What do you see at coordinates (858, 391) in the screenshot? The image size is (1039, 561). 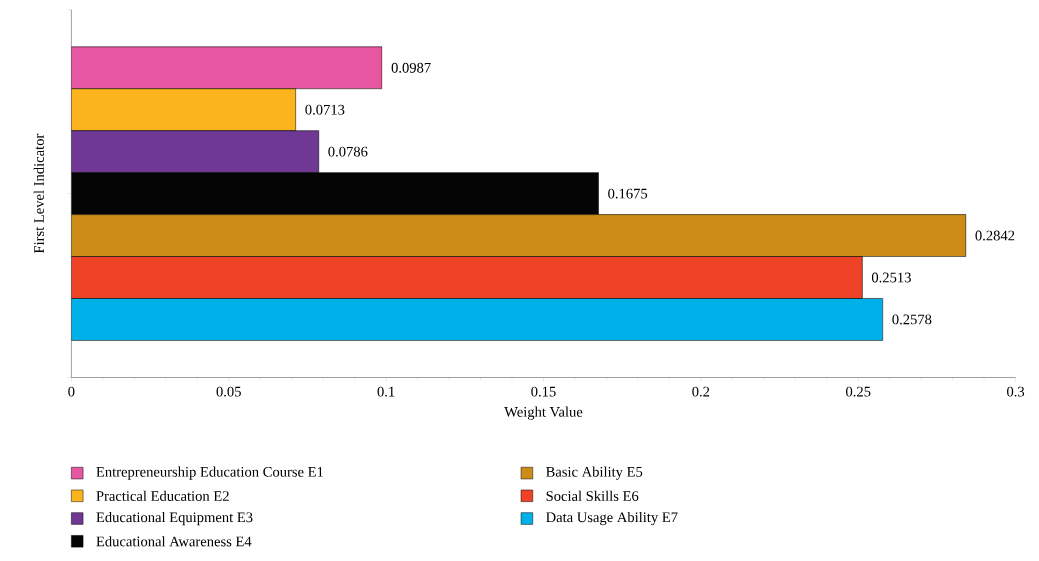 I see `x-tick-label: 0.25` at bounding box center [858, 391].